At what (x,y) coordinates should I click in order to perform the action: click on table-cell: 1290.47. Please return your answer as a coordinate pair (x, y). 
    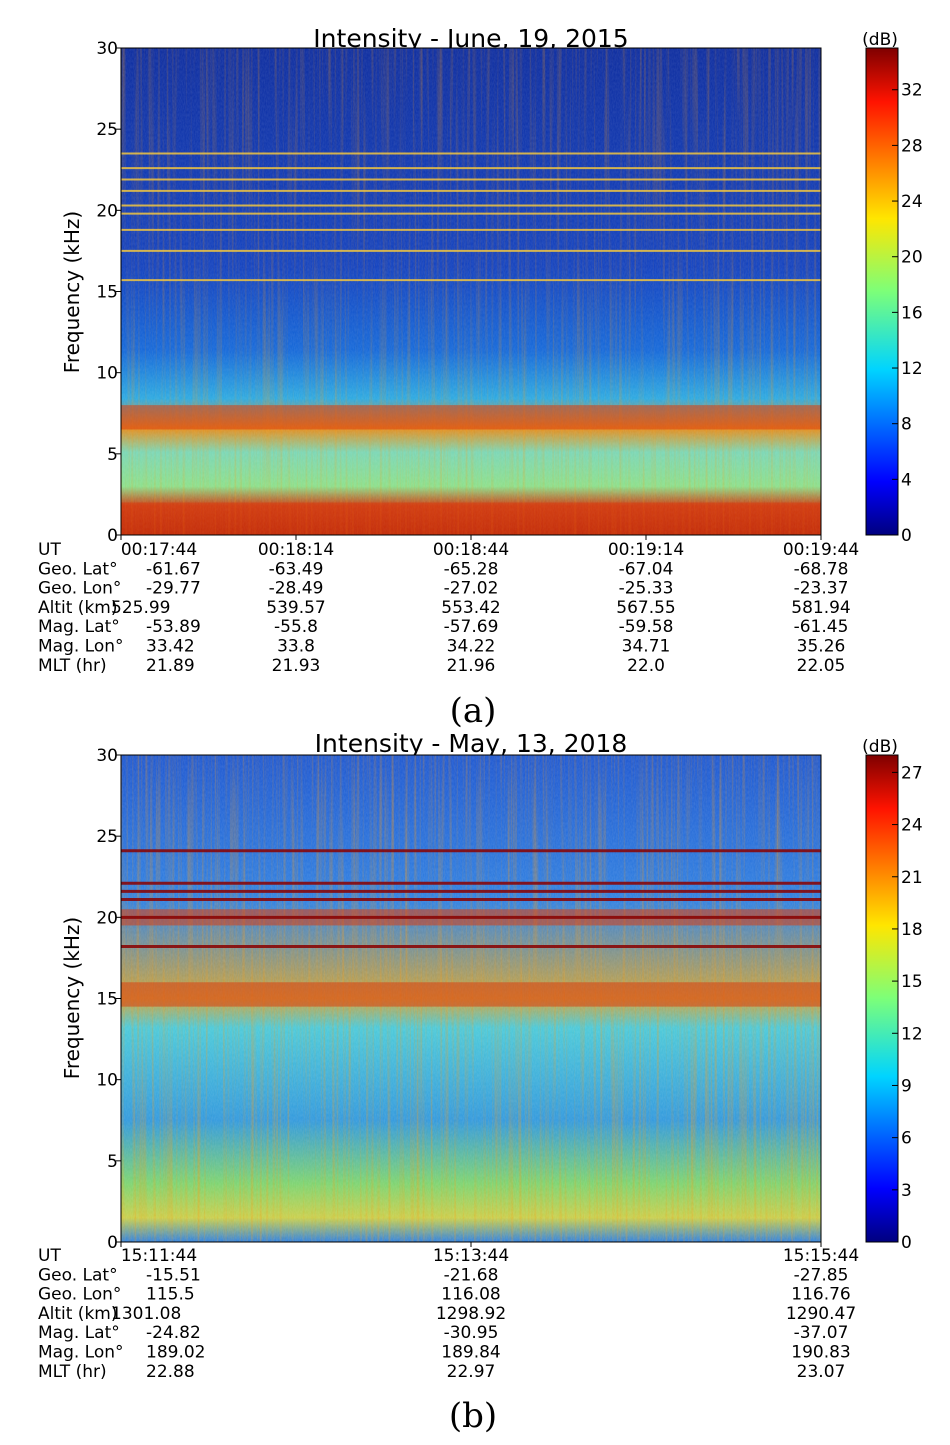
    Looking at the image, I should click on (821, 1314).